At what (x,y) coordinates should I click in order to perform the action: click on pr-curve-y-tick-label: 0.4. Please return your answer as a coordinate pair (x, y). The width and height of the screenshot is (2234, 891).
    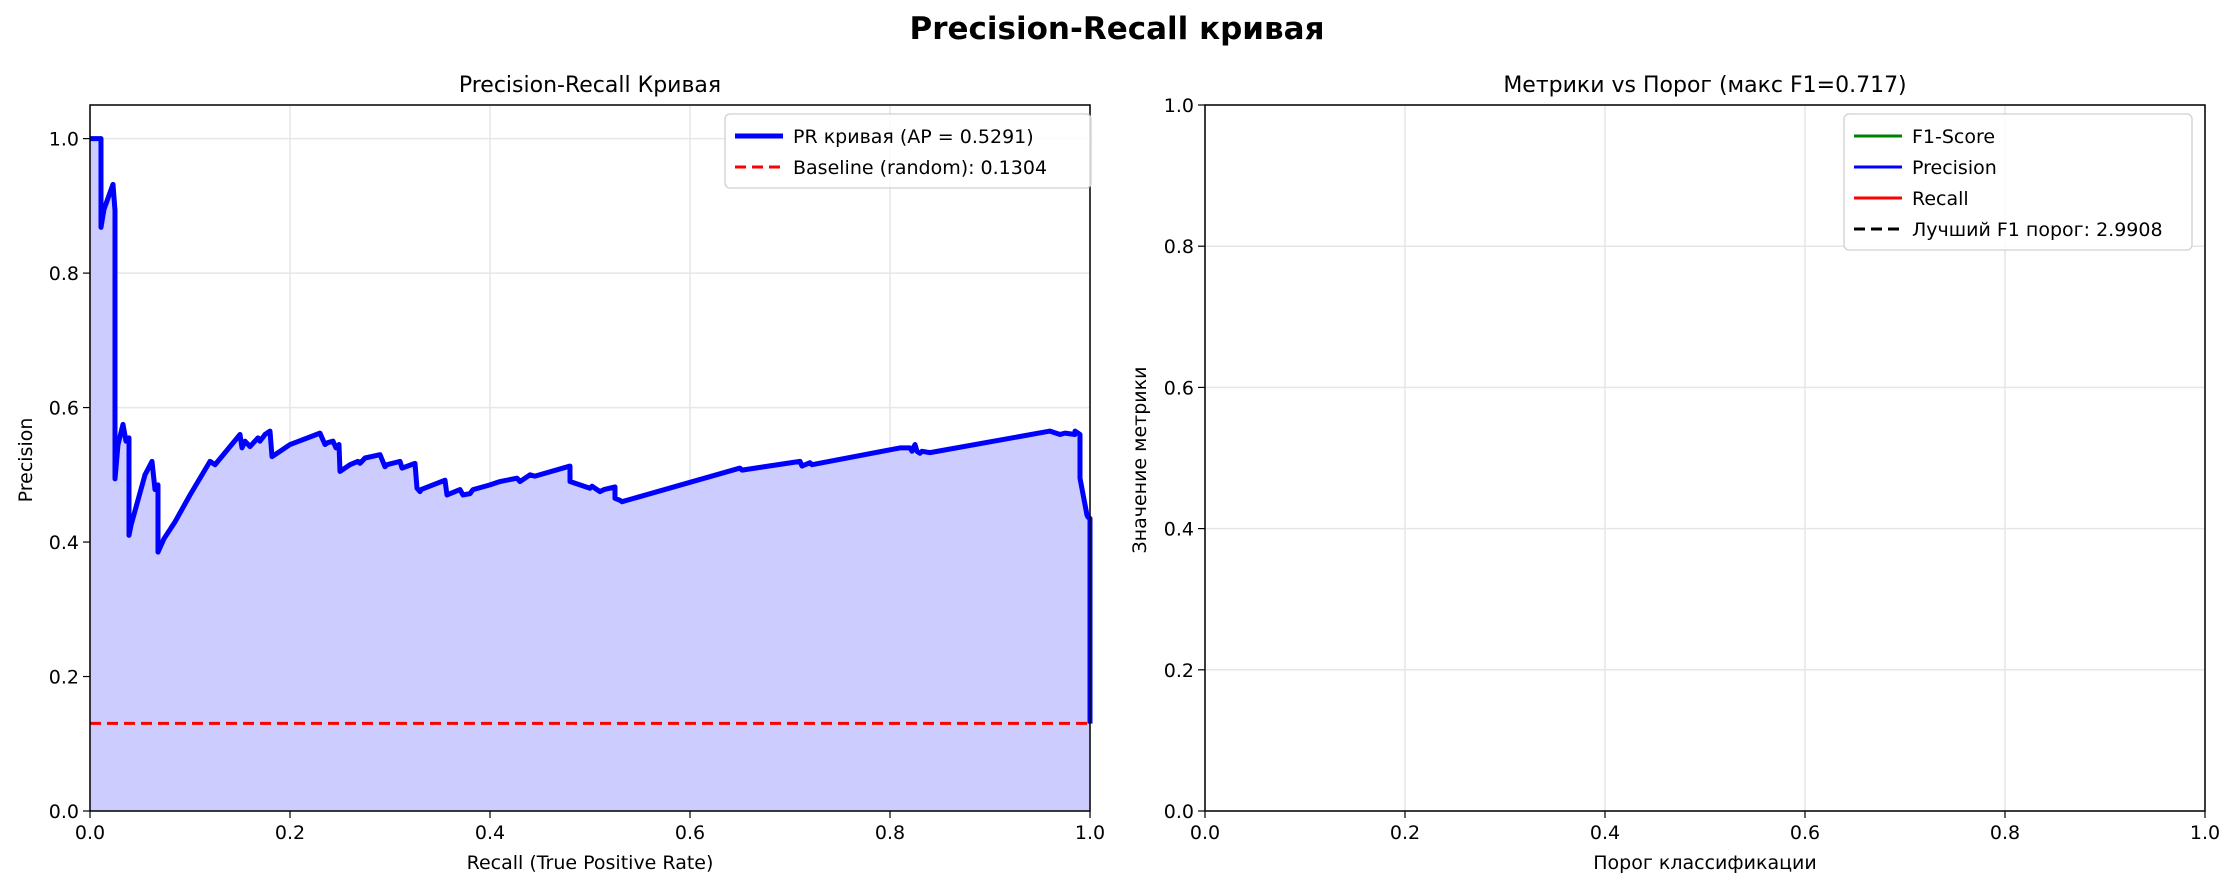
    Looking at the image, I should click on (64, 543).